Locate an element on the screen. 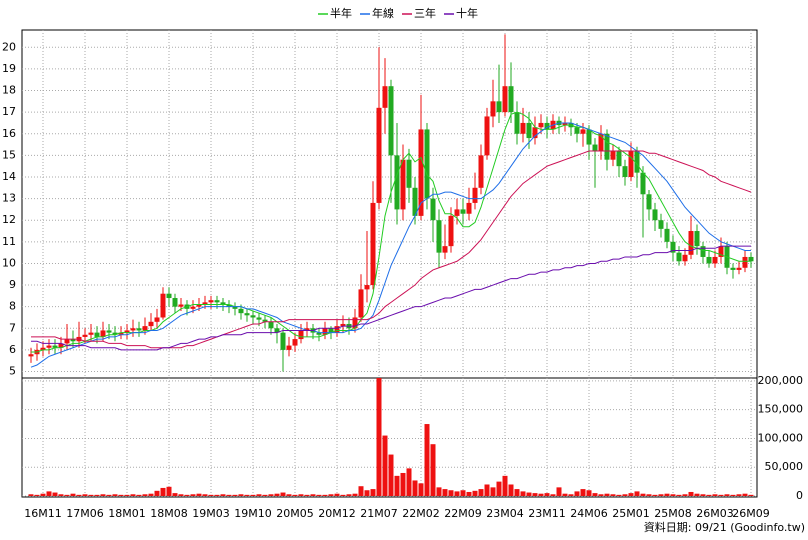 The width and height of the screenshot is (808, 540). y-tick-label: 9 is located at coordinates (12, 284).